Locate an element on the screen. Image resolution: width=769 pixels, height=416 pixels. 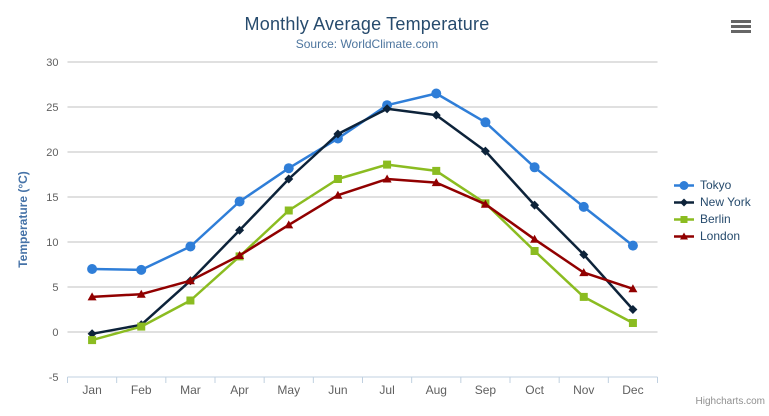
y-axis-label: 5 is located at coordinates (55, 288).